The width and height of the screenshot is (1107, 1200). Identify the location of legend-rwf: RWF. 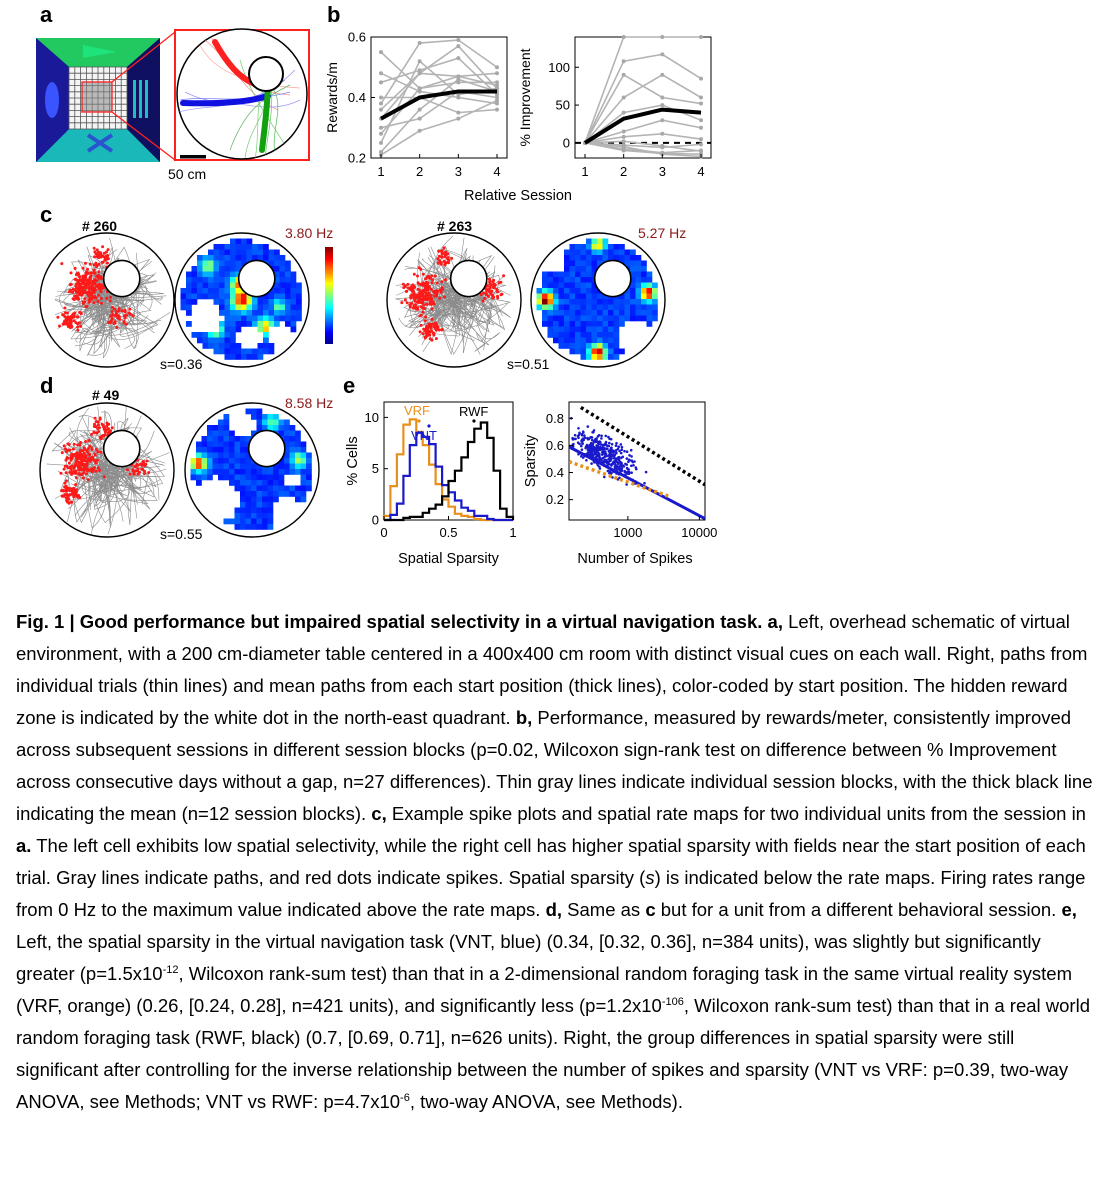
(473, 411).